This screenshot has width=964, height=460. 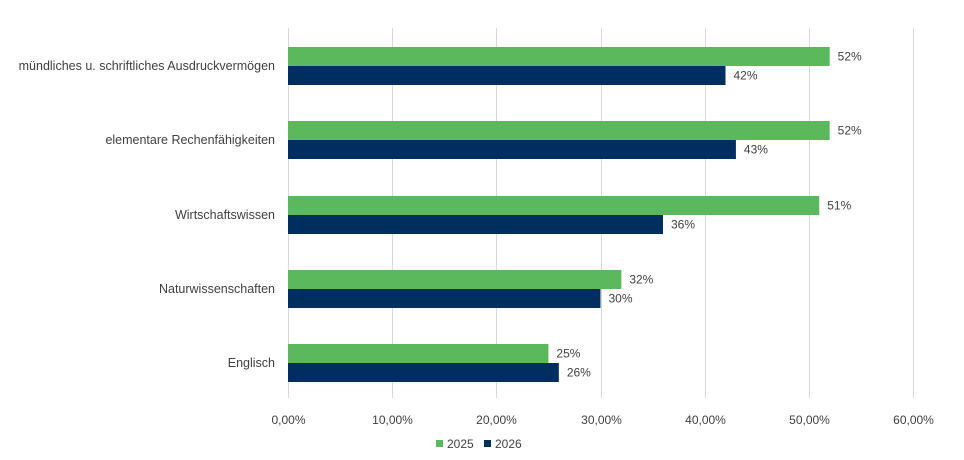 I want to click on data-label-2025-wirtschaftswissen: 51%, so click(x=839, y=206).